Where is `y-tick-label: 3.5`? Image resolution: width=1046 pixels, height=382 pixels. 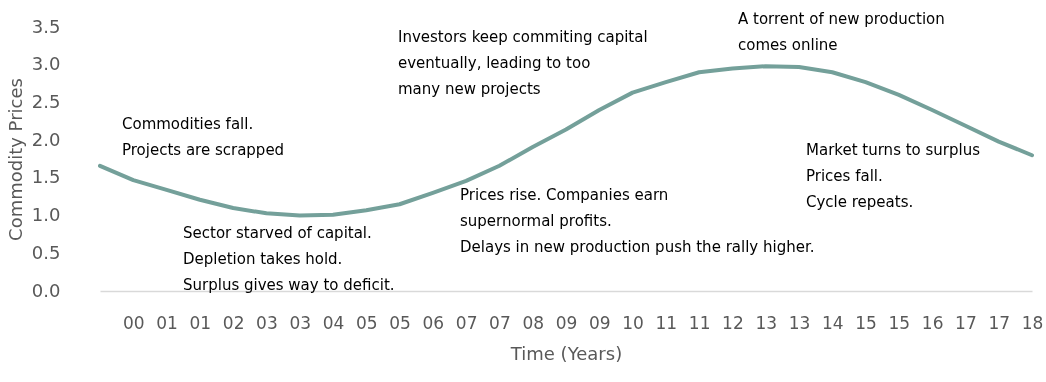
y-tick-label: 3.5 is located at coordinates (46, 26).